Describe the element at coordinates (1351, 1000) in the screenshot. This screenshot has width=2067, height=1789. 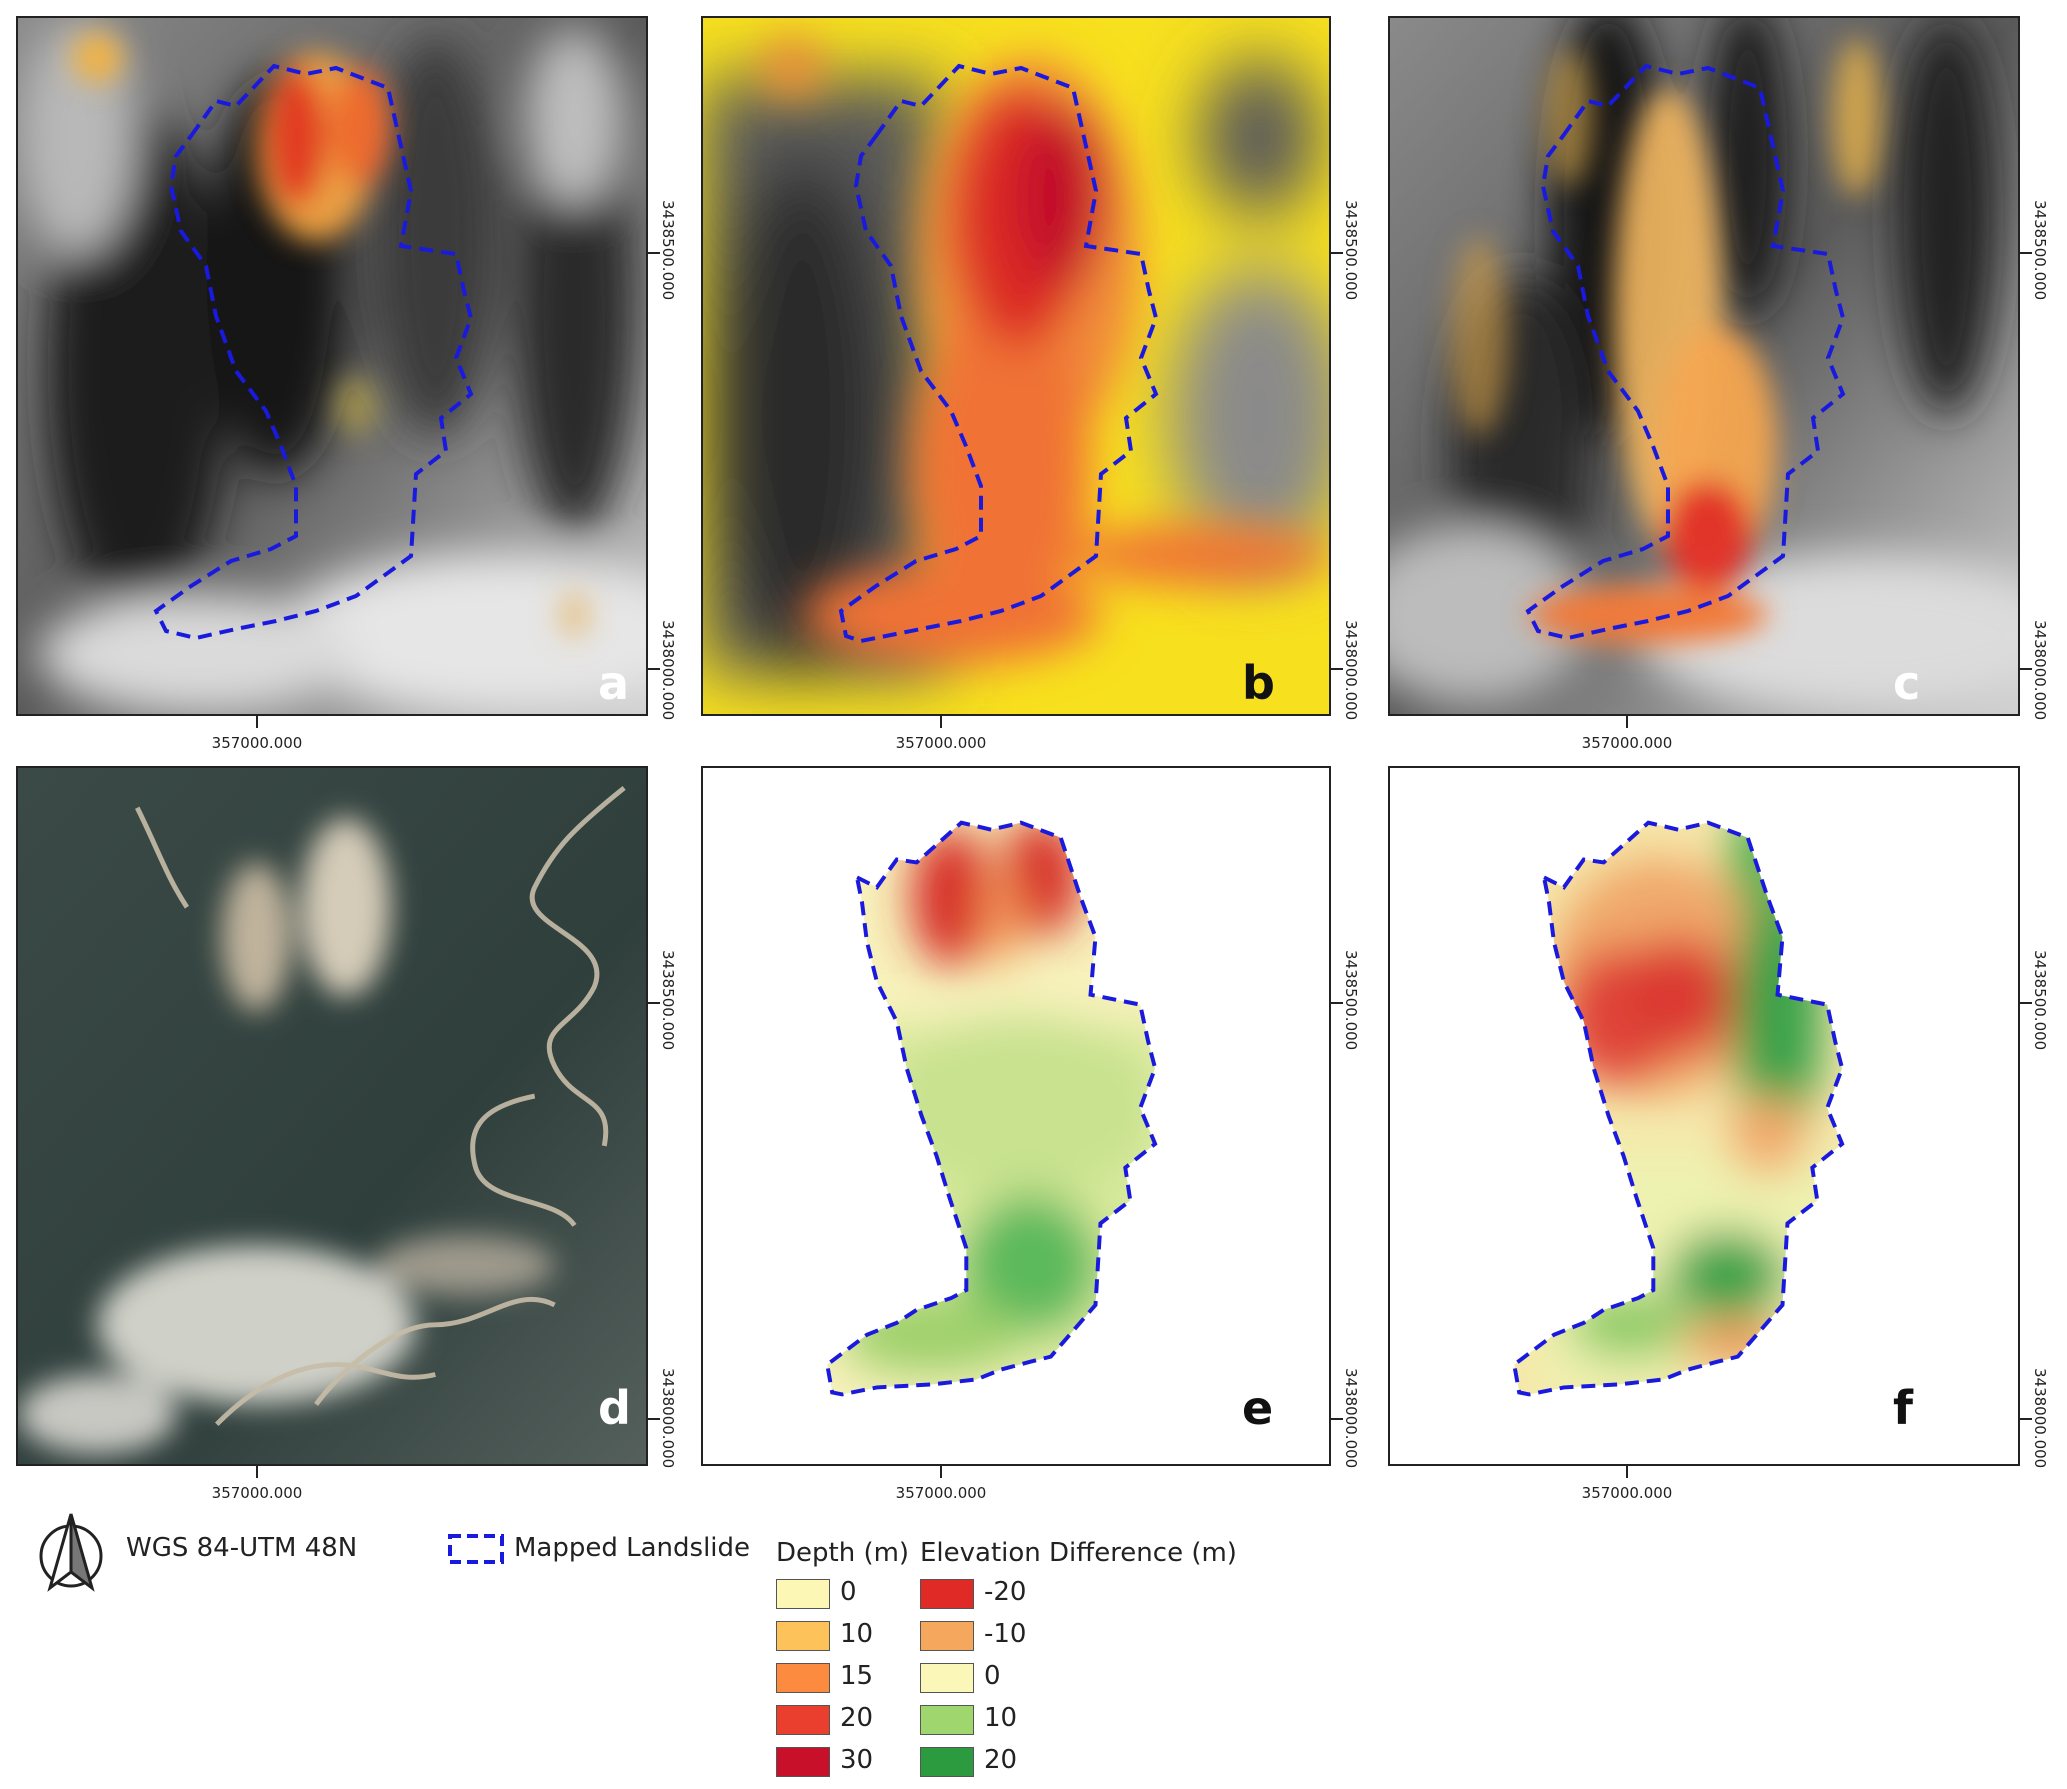
I see `y-tick-label-e-1: 3438500.000` at that location.